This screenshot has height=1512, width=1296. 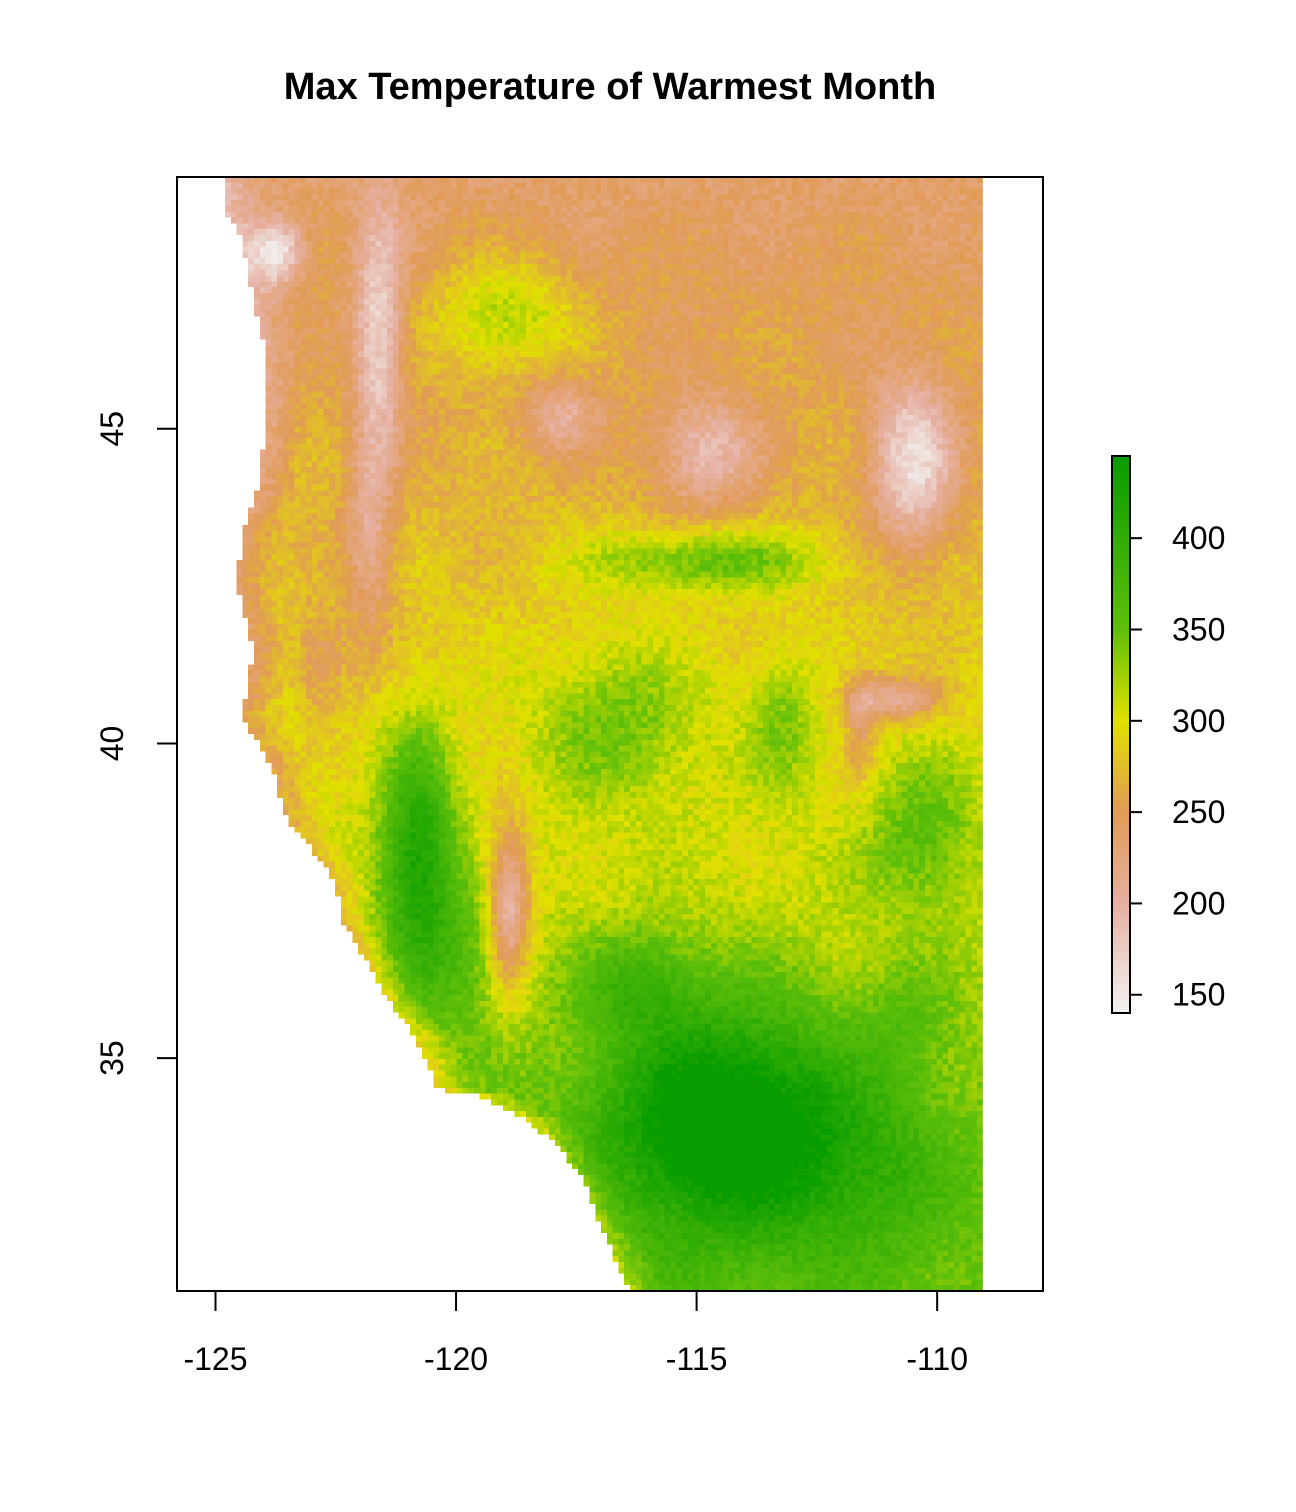 What do you see at coordinates (112, 744) in the screenshot?
I see `y-tick-label: 40` at bounding box center [112, 744].